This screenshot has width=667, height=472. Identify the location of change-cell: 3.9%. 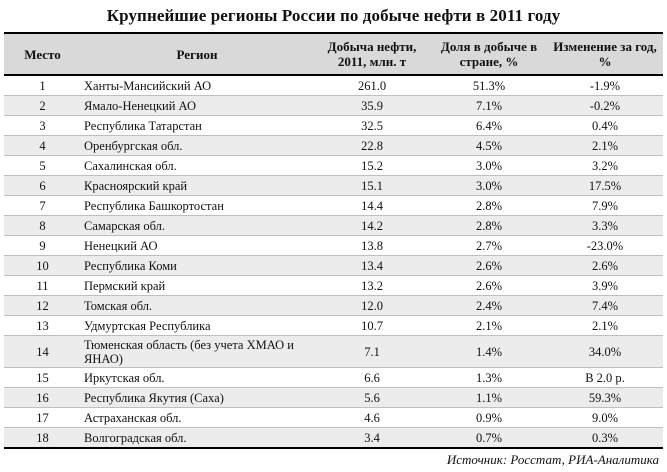
(605, 285).